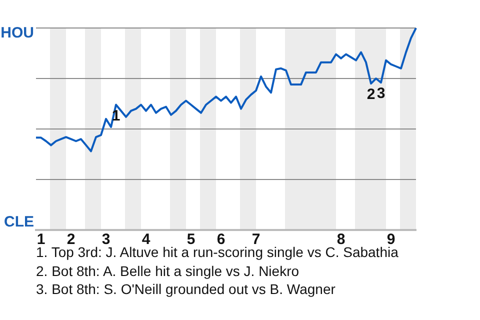 The width and height of the screenshot is (480, 320). I want to click on text: HOU, so click(17, 33).